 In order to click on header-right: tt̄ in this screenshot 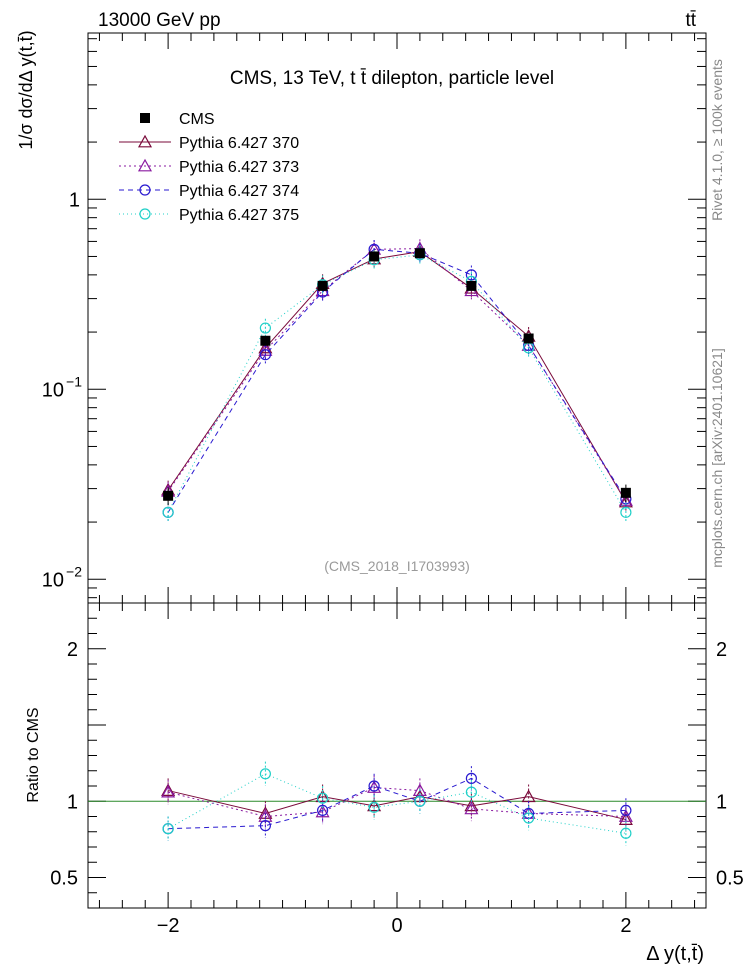, I will do `click(690, 20)`.